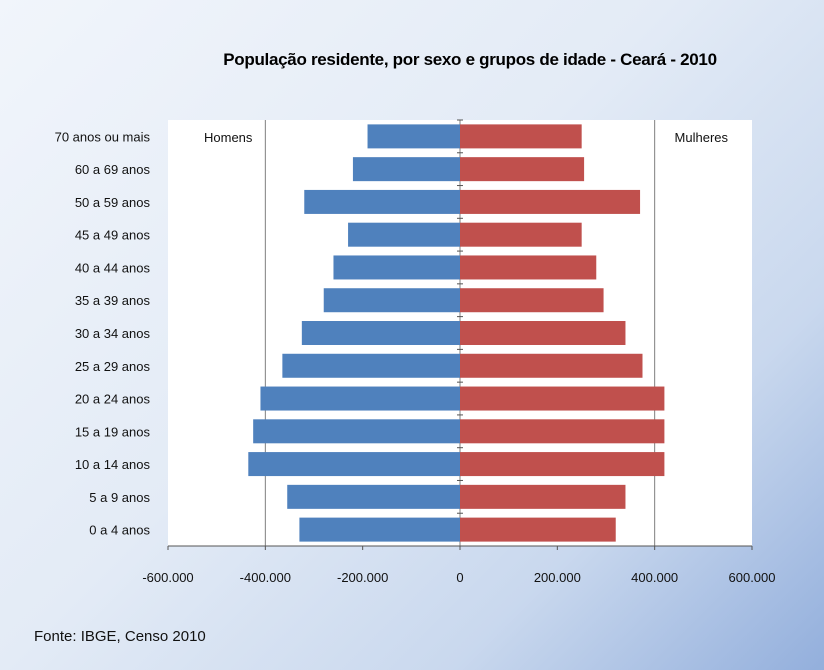  Describe the element at coordinates (167, 577) in the screenshot. I see `x-tick-label: -600.000` at that location.